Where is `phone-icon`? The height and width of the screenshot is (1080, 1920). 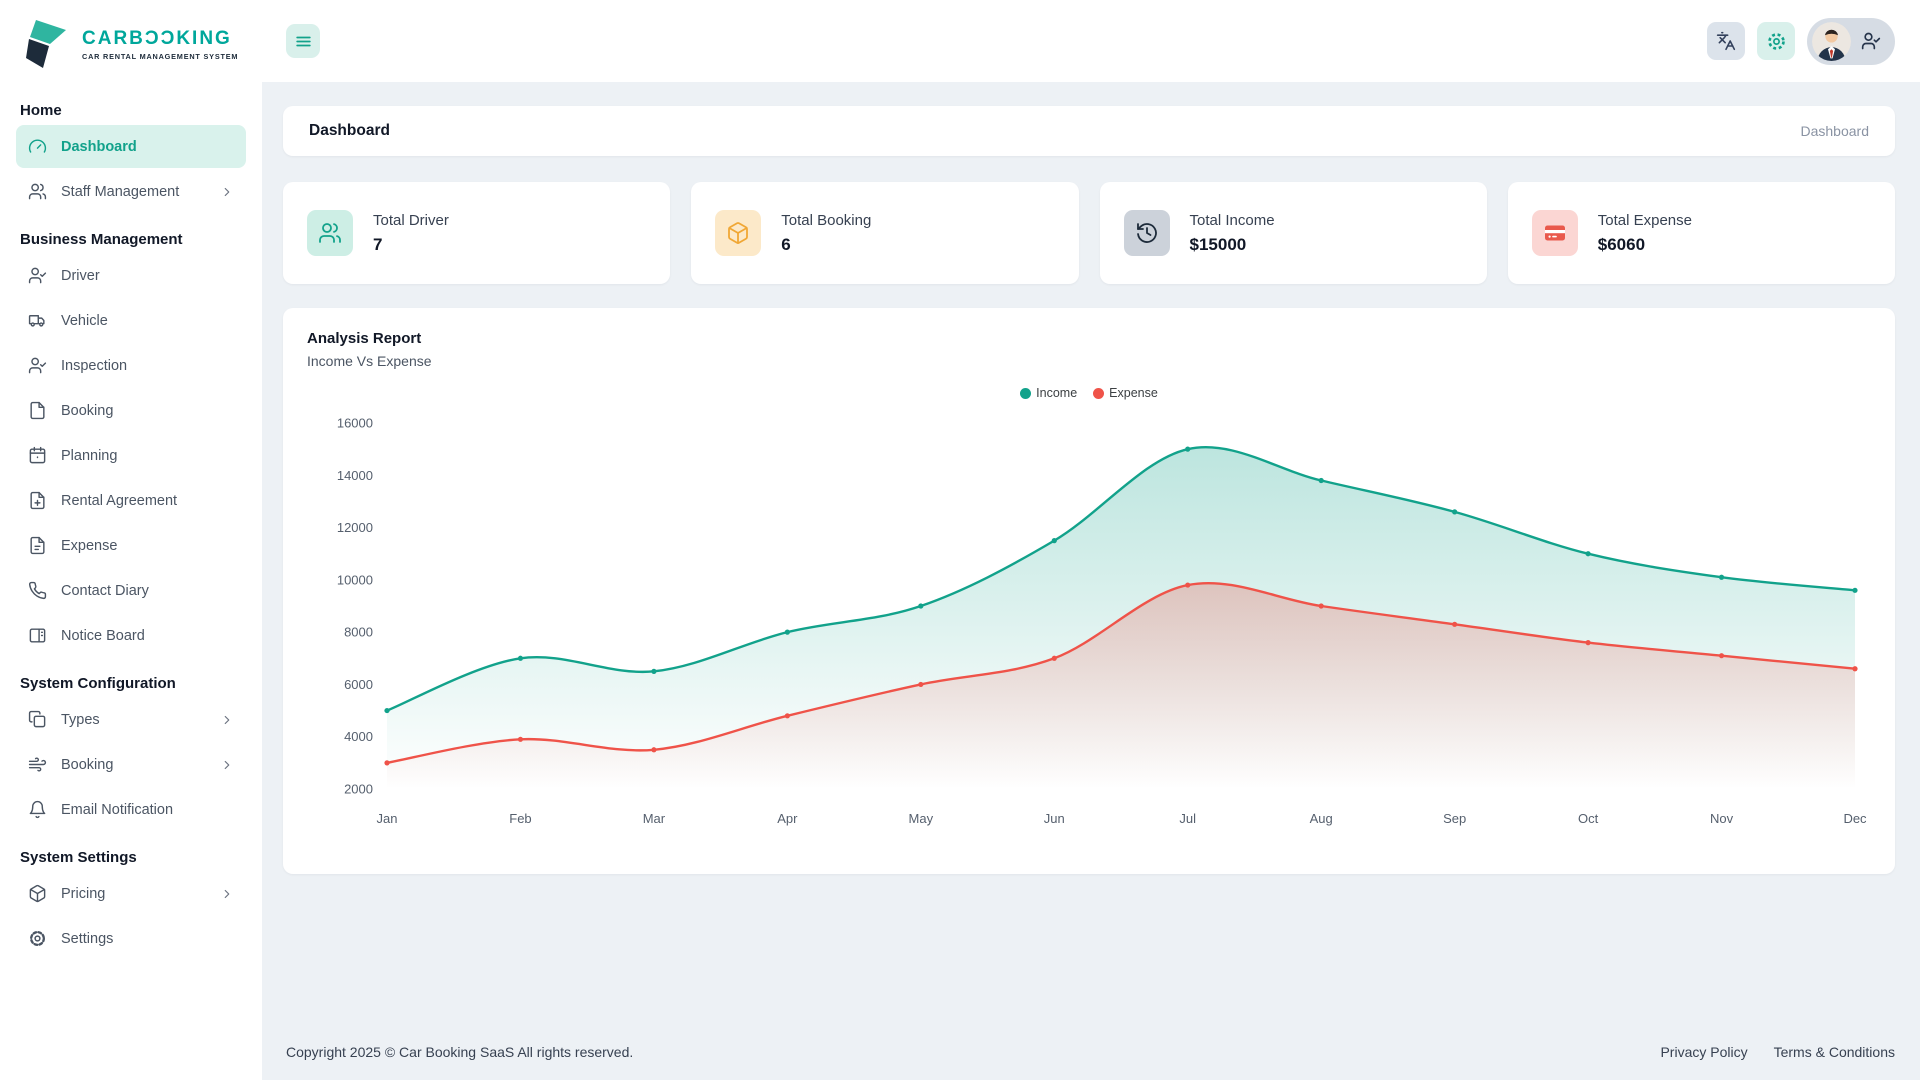 phone-icon is located at coordinates (37, 590).